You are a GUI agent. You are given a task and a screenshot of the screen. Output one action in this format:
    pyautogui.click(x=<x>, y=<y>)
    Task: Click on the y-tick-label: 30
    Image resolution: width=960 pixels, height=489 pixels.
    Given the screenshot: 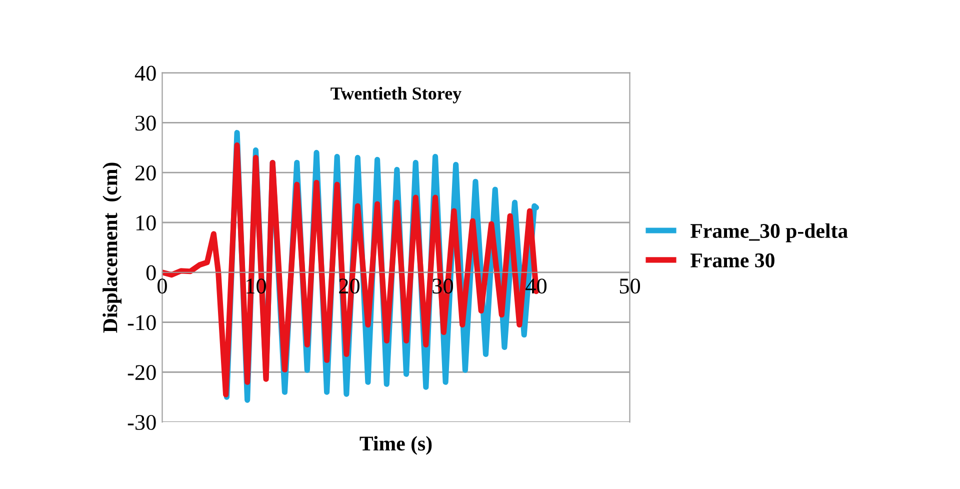 What is the action you would take?
    pyautogui.click(x=146, y=123)
    